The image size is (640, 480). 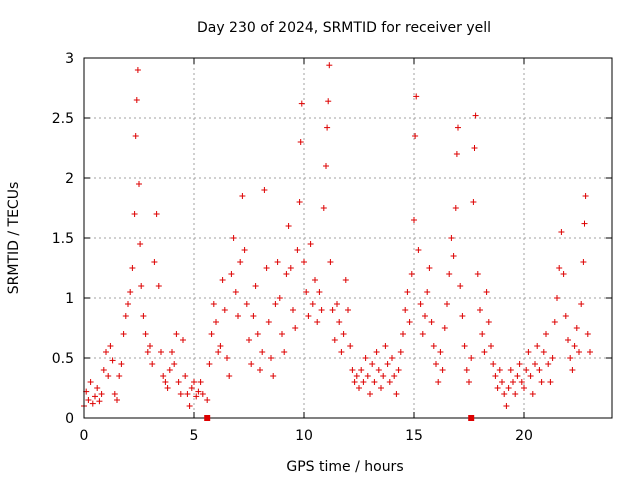 I want to click on y-tick-label: 0, so click(x=69, y=419).